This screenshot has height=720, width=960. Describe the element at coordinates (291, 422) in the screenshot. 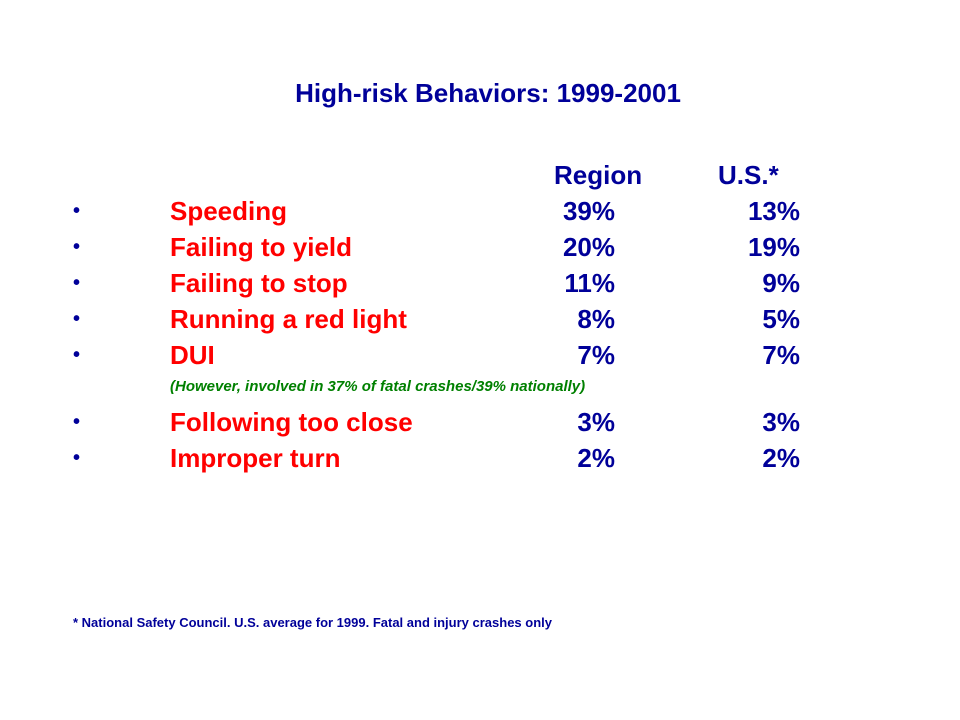

I see `behavior-label: Following too close` at that location.